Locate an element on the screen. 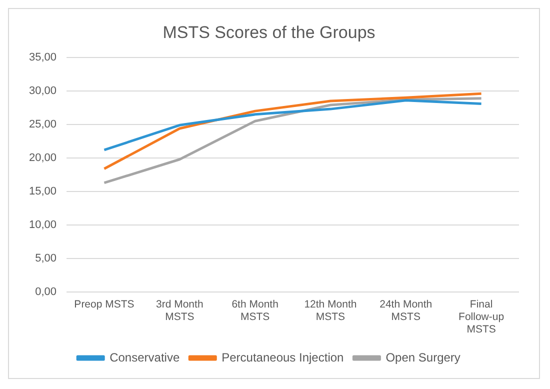  y-tick-label: 20,00 is located at coordinates (42, 158).